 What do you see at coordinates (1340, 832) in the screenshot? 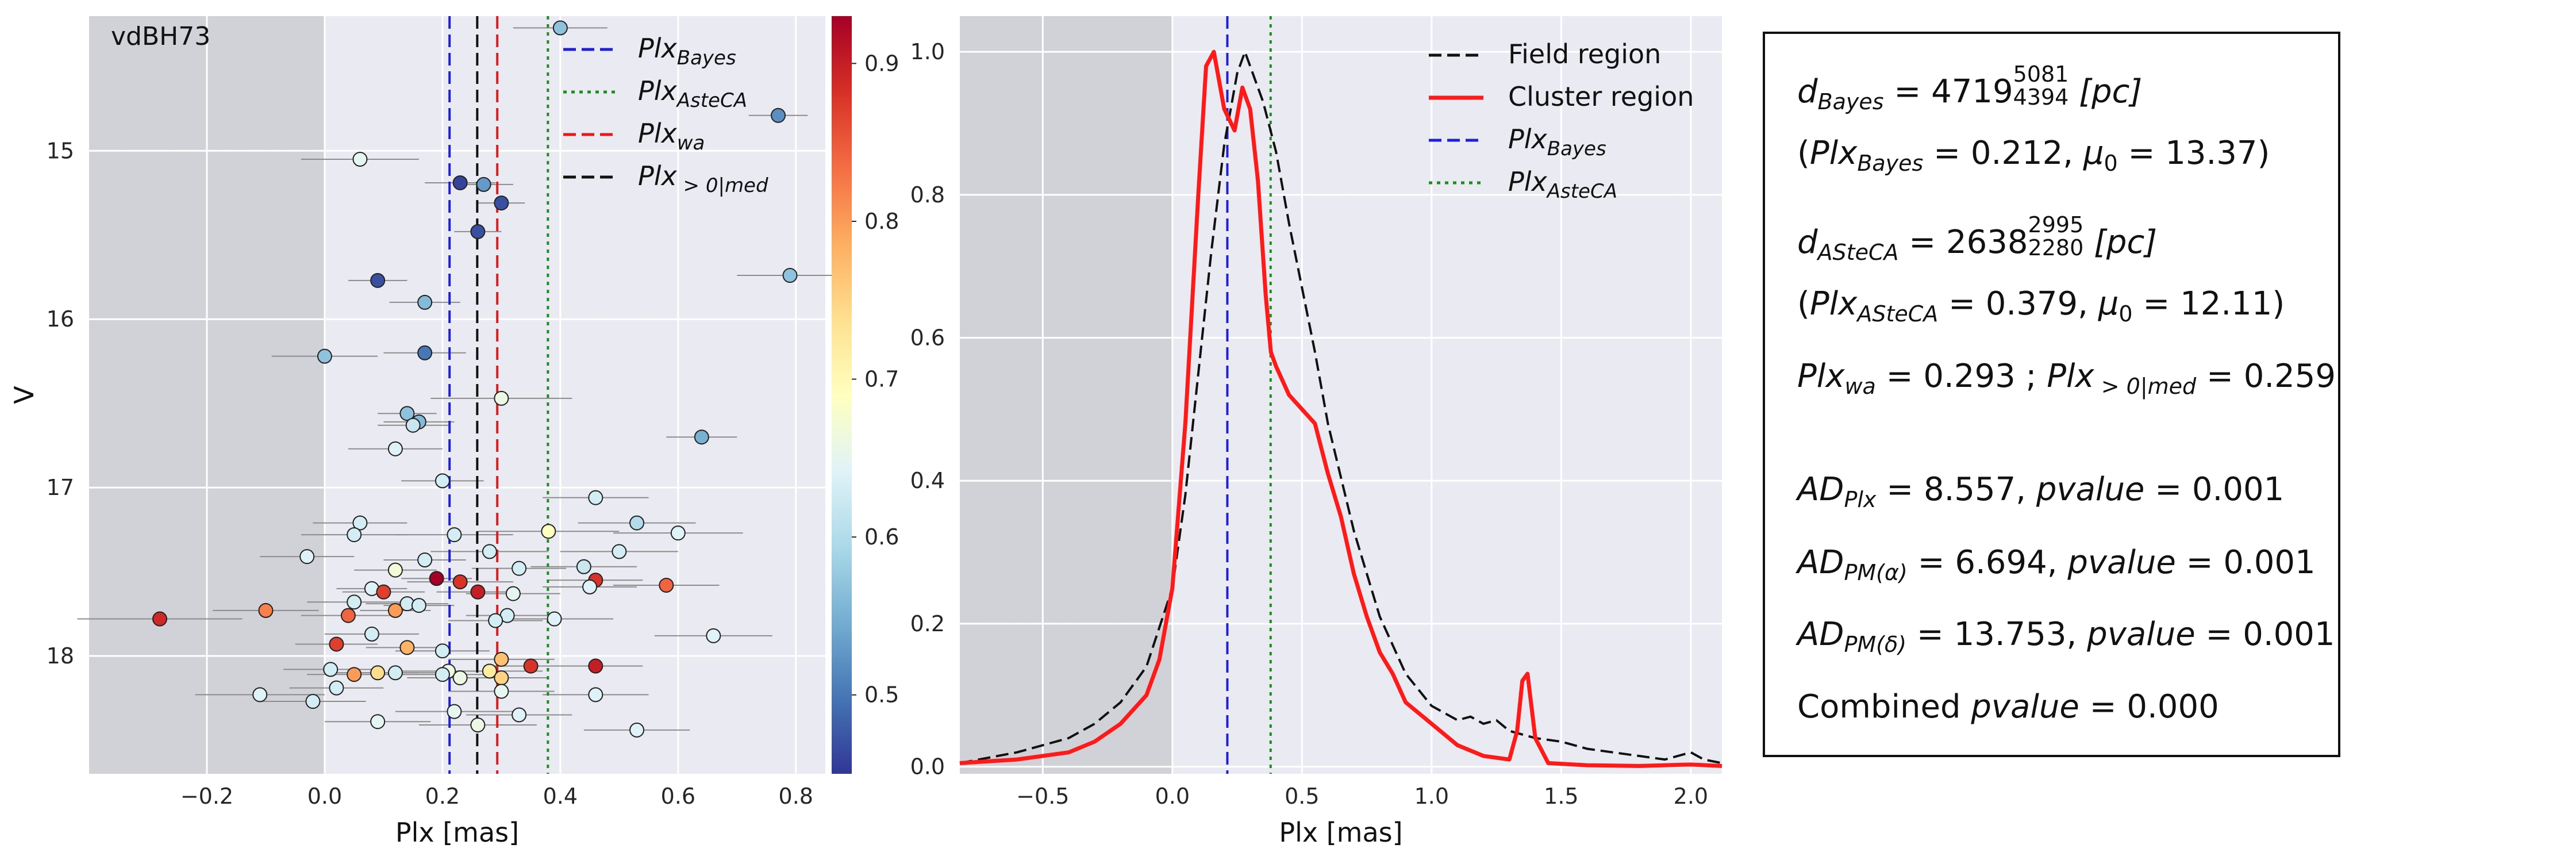
I see `x-axis-label: Plx [mas]` at bounding box center [1340, 832].